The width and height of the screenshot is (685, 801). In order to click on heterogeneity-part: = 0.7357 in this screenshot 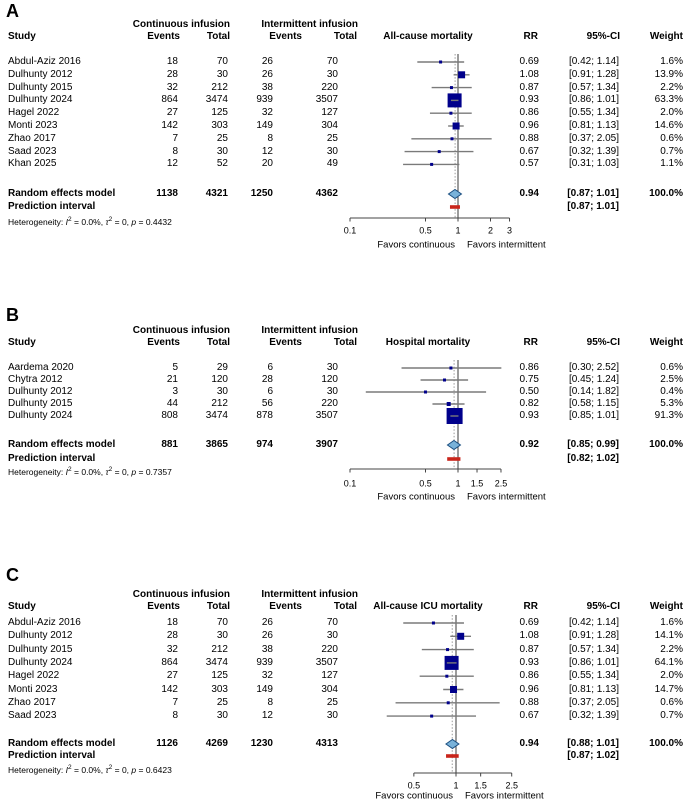, I will do `click(154, 471)`.